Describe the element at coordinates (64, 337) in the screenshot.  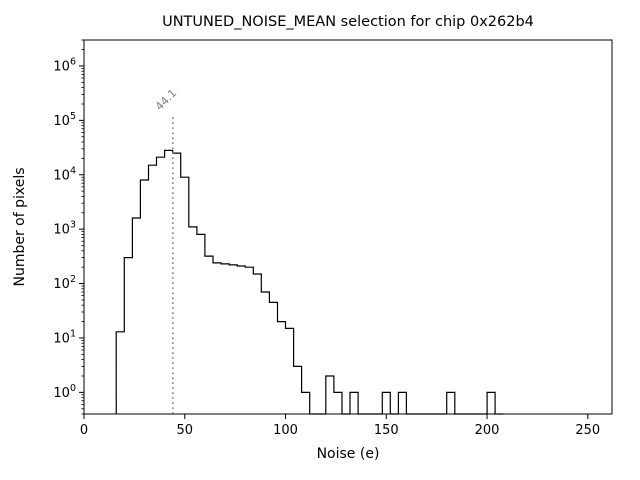
I see `y-tick-label: 10¹` at that location.